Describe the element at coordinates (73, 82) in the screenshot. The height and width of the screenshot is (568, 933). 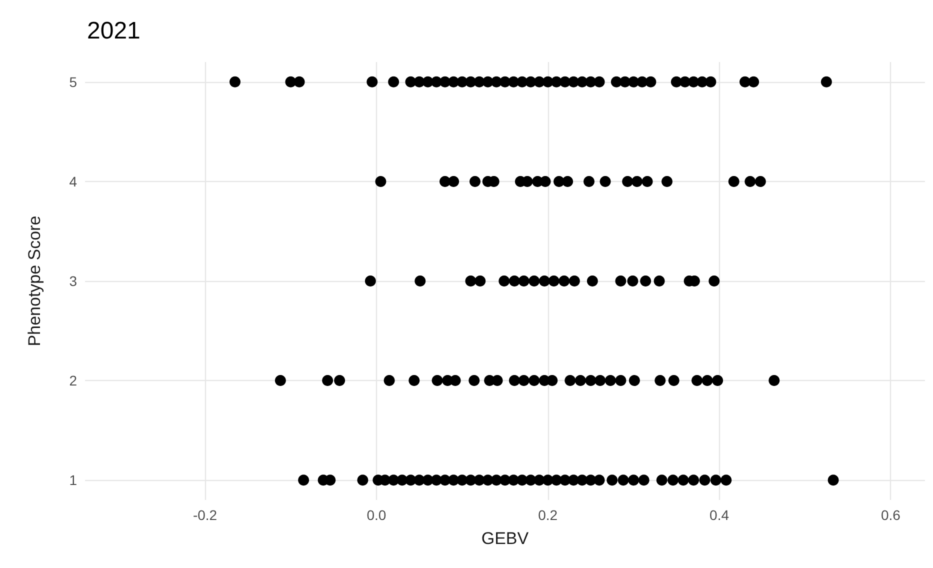
I see `y-tick-label: 5` at that location.